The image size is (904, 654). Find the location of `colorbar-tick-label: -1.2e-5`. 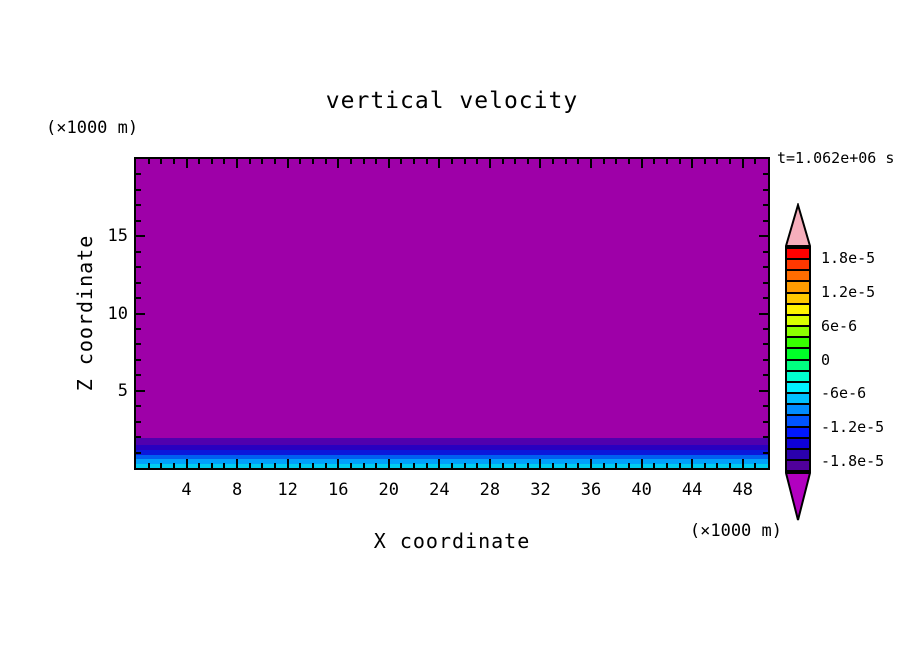

colorbar-tick-label: -1.2e-5 is located at coordinates (853, 427).